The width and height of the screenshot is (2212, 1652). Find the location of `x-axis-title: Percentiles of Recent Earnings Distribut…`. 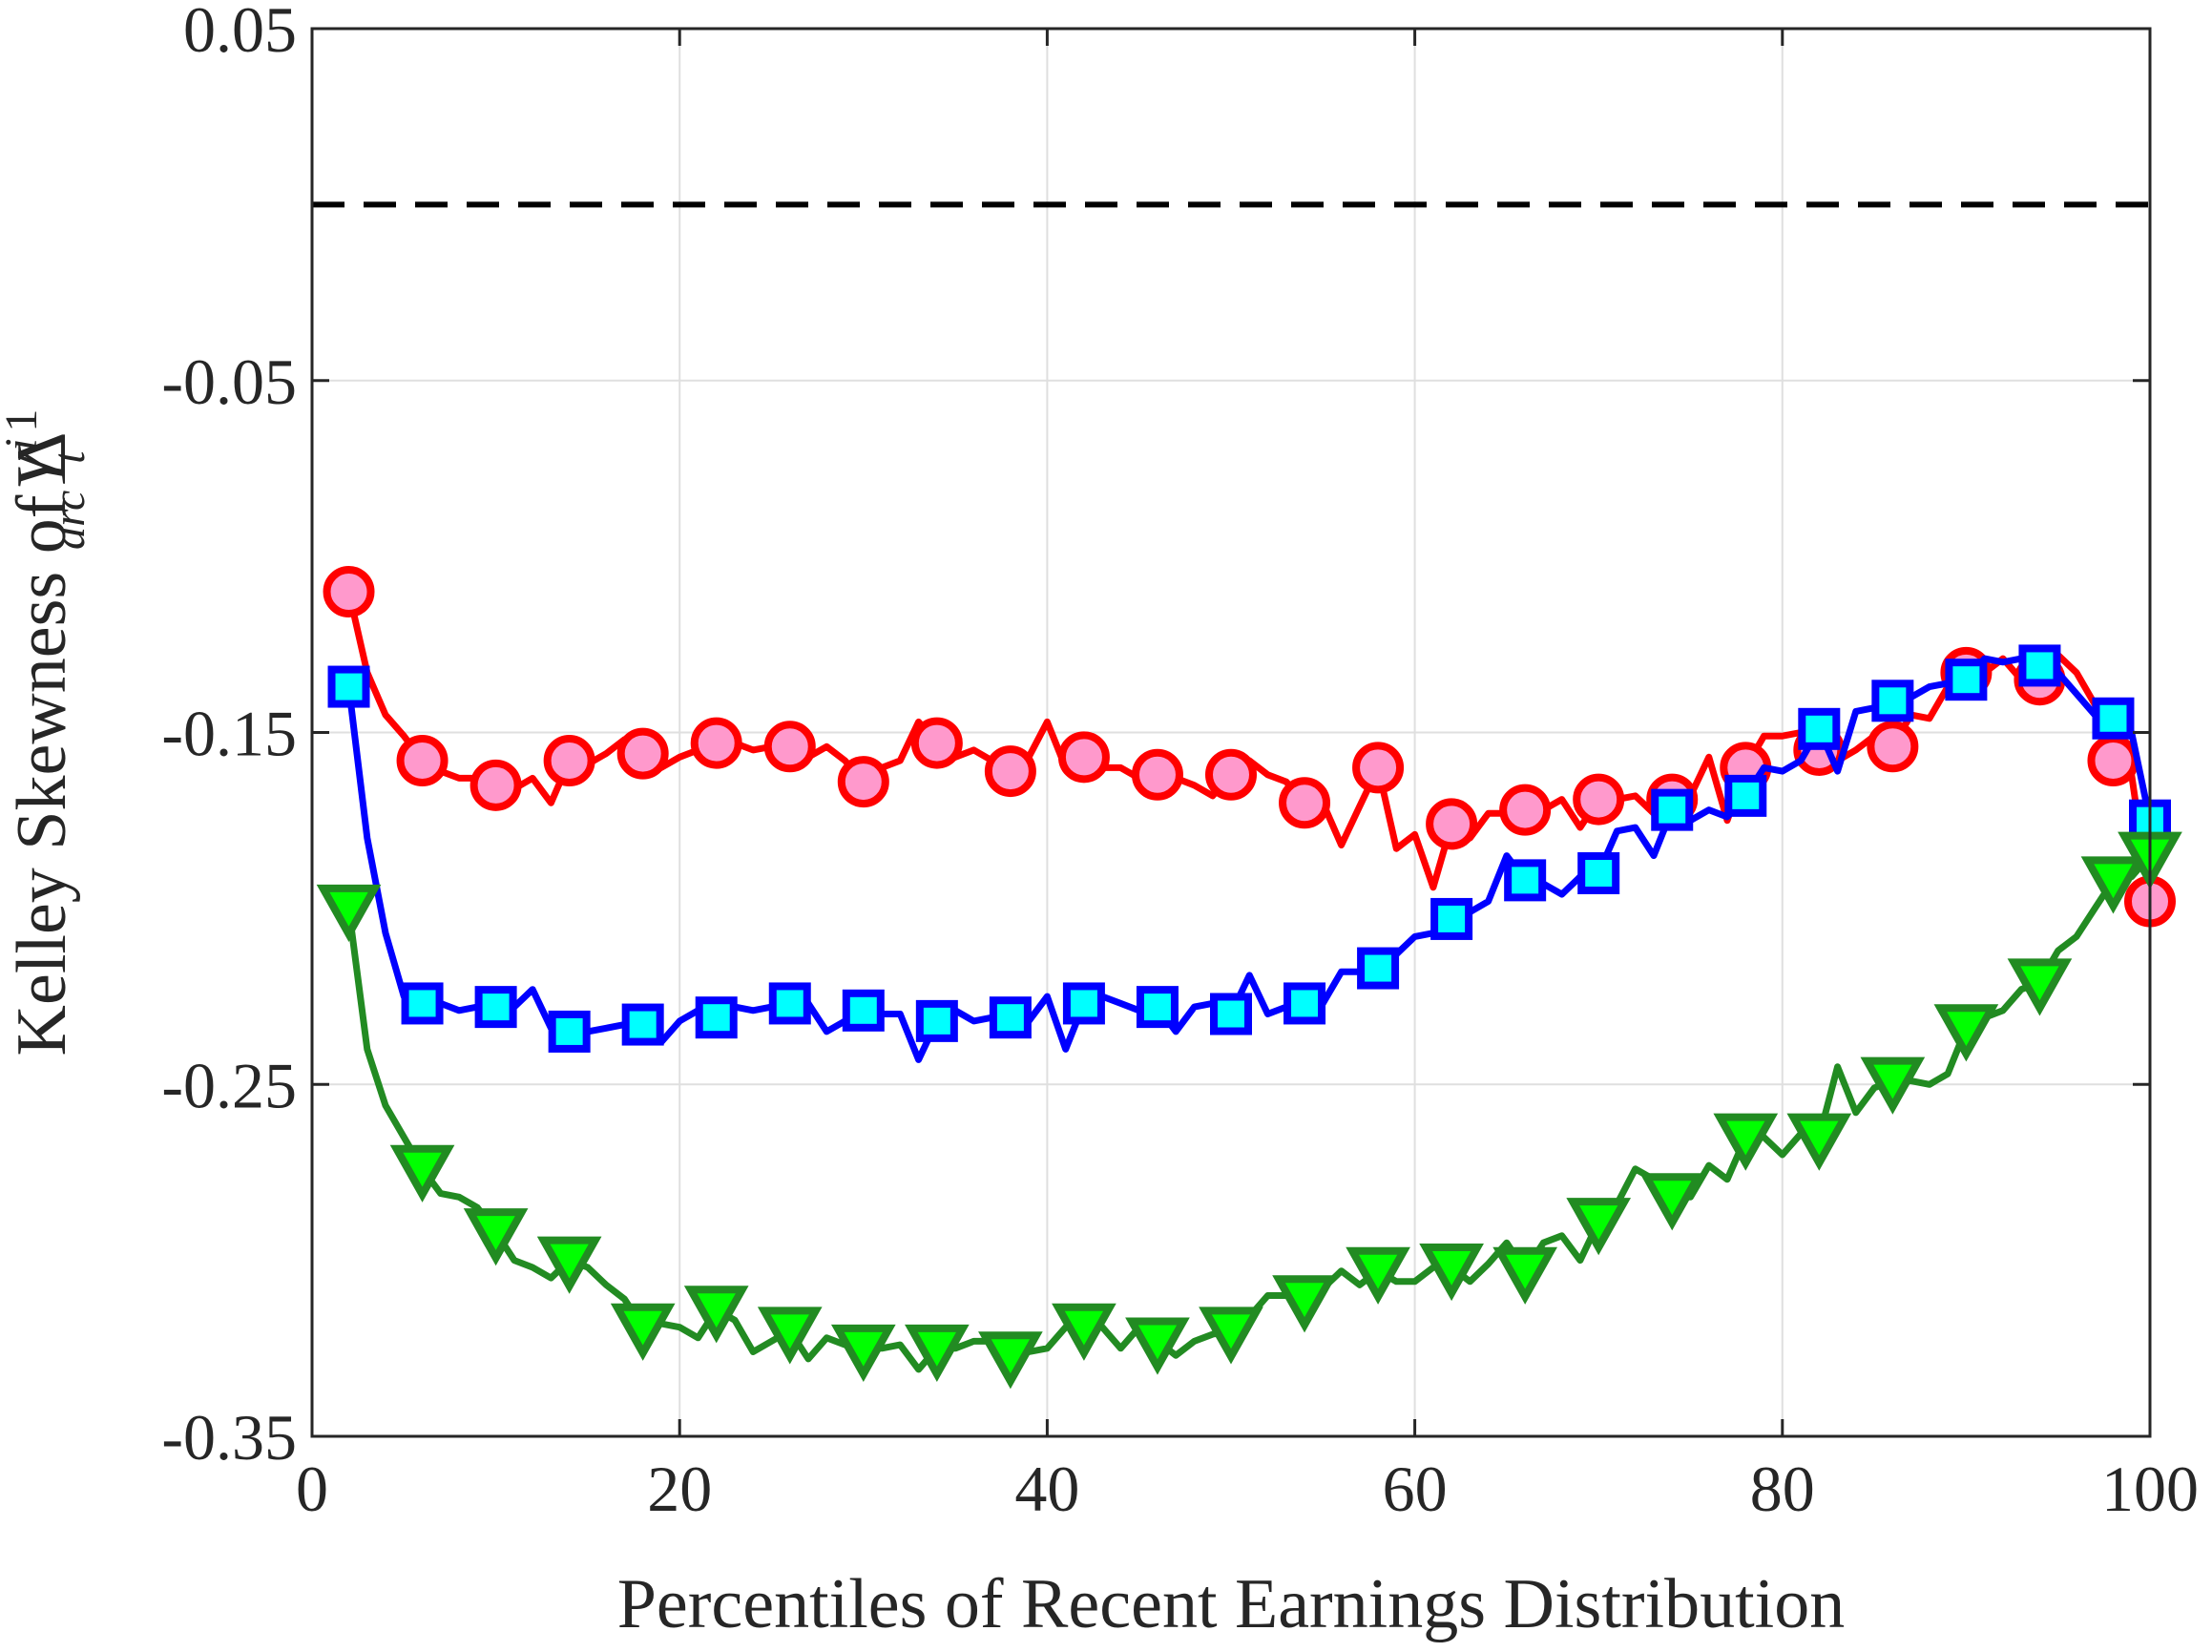

x-axis-title: Percentiles of Recent Earnings Distribut… is located at coordinates (1231, 1604).